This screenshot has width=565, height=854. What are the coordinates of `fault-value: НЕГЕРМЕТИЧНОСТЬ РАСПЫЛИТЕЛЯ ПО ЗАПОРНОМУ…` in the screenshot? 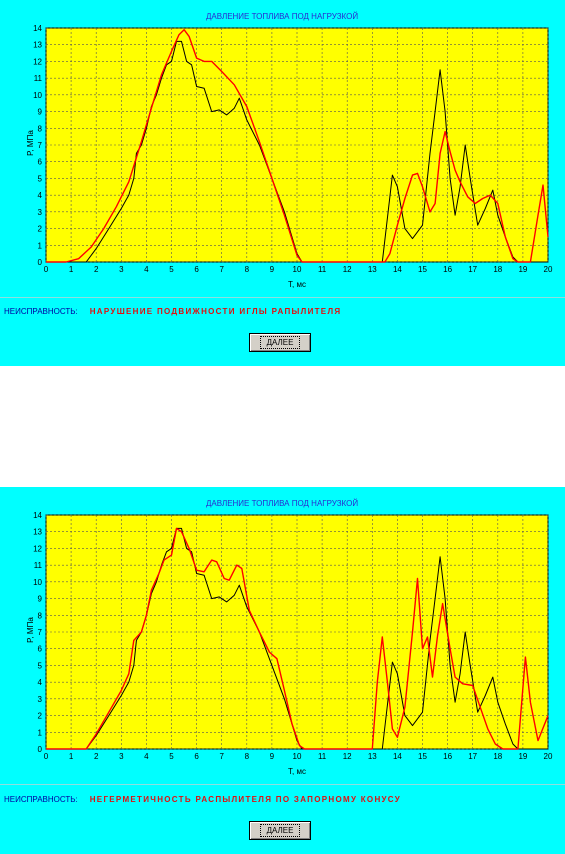 It's located at (245, 799).